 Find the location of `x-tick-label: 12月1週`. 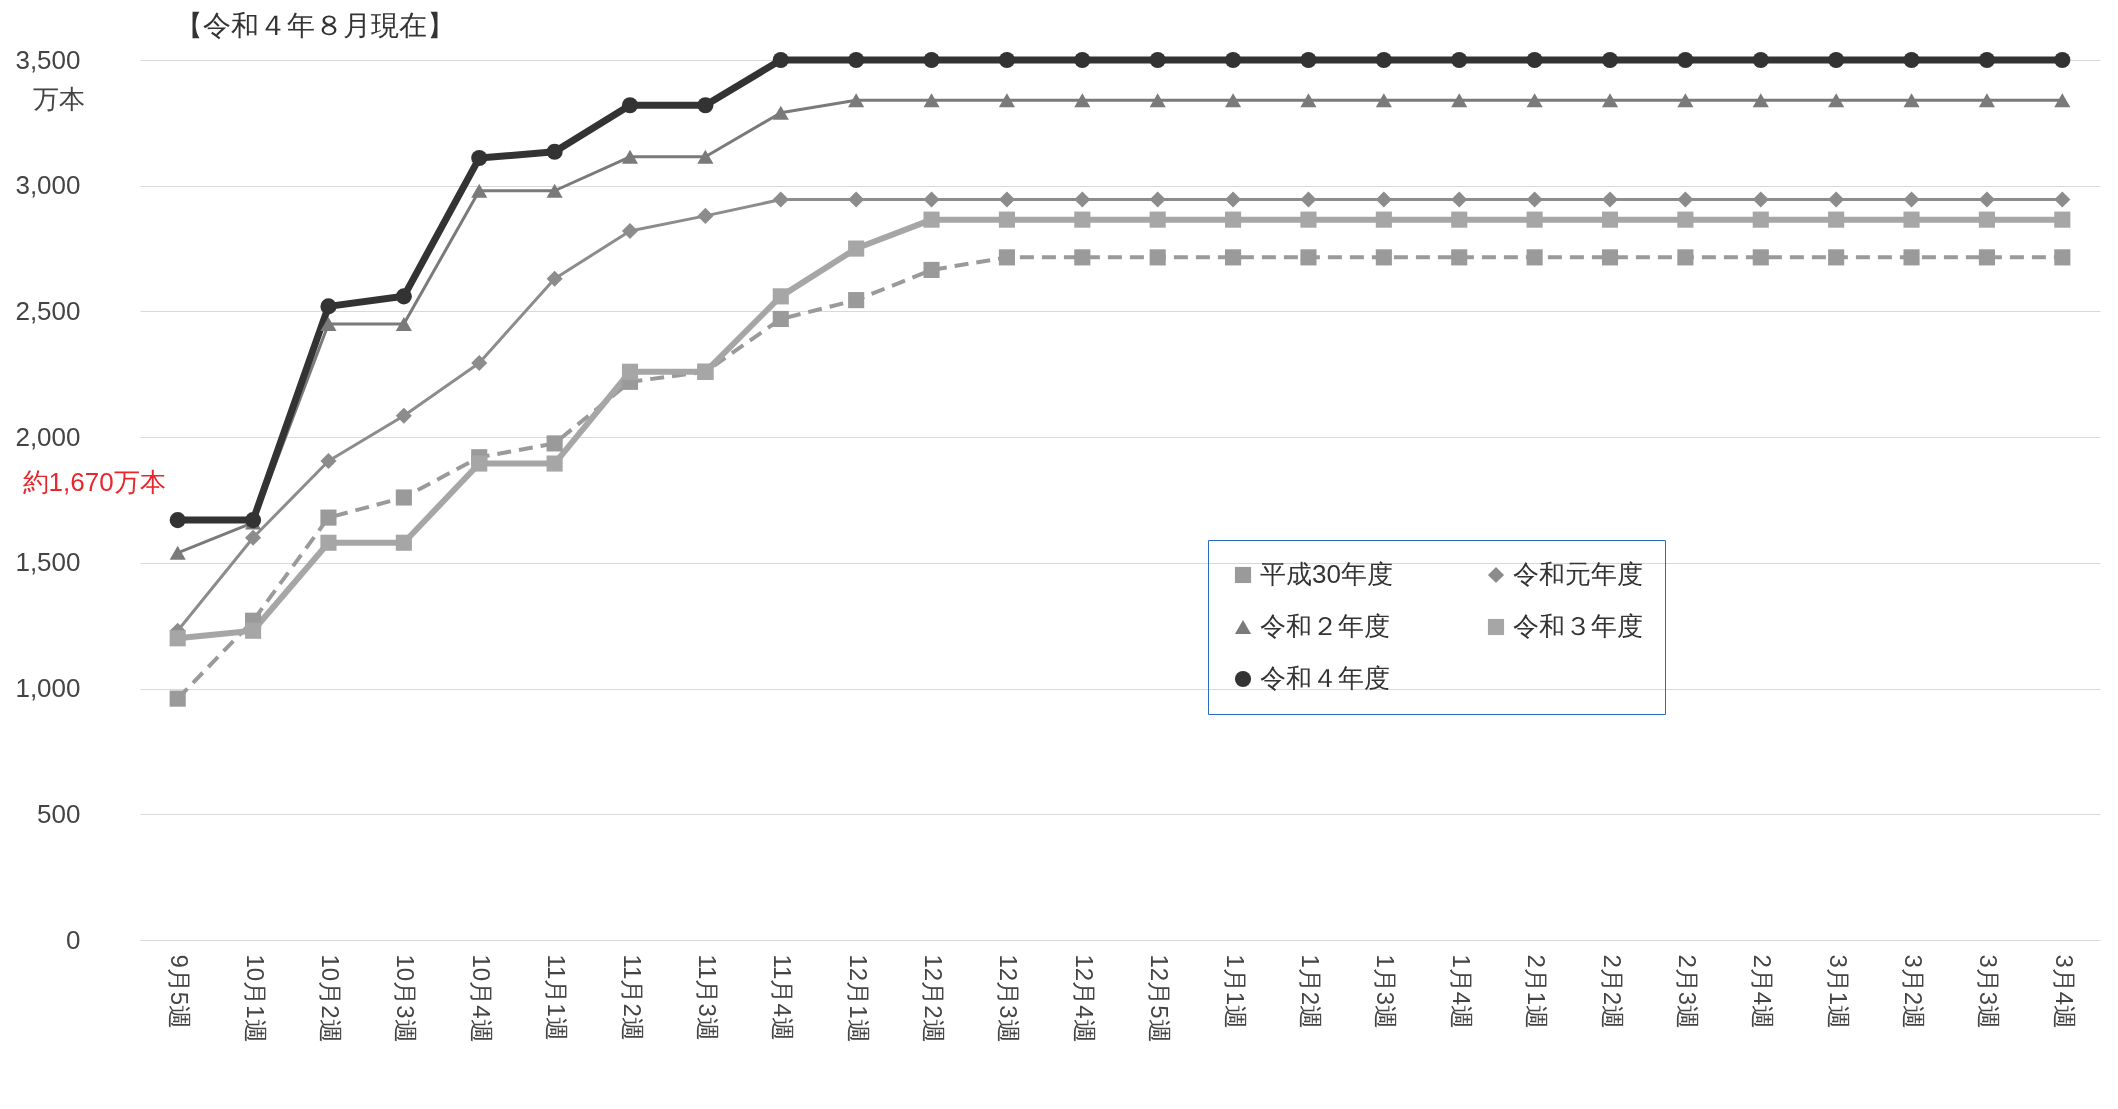

x-tick-label: 12月1週 is located at coordinates (858, 998).